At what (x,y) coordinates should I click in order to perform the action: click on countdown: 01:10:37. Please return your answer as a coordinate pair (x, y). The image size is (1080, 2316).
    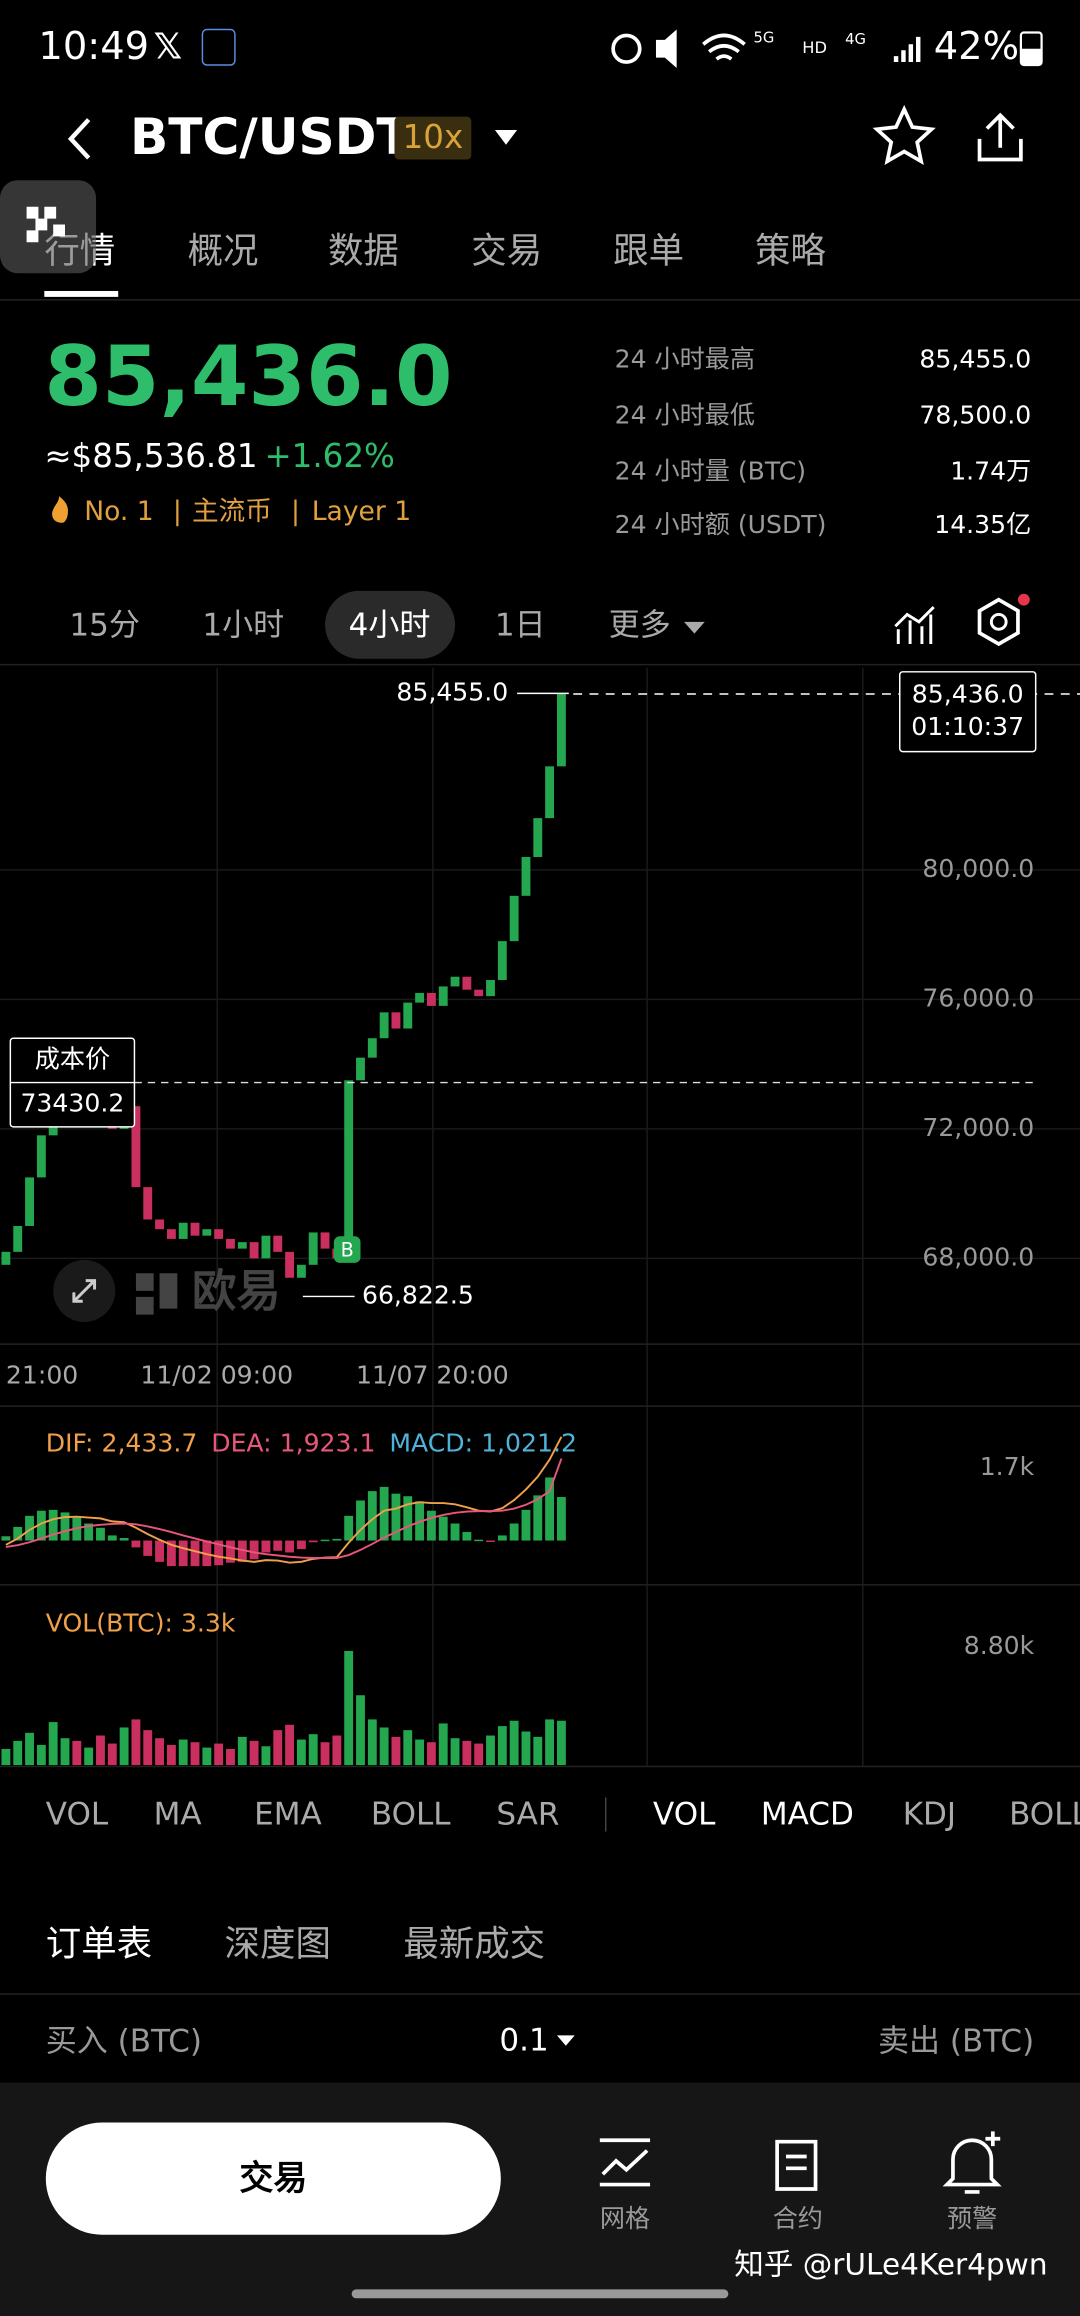
    Looking at the image, I should click on (967, 726).